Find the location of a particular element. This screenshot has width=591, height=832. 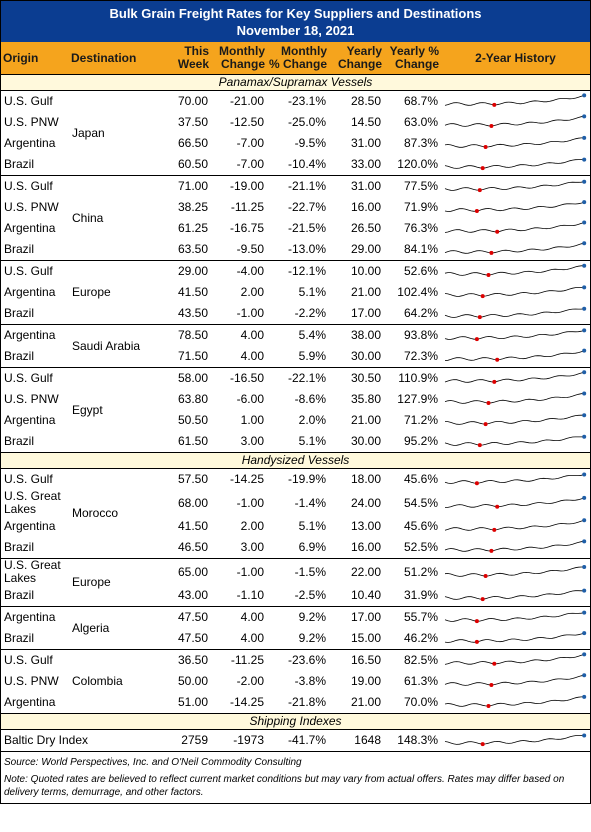

value: 41.50 is located at coordinates (192, 292).